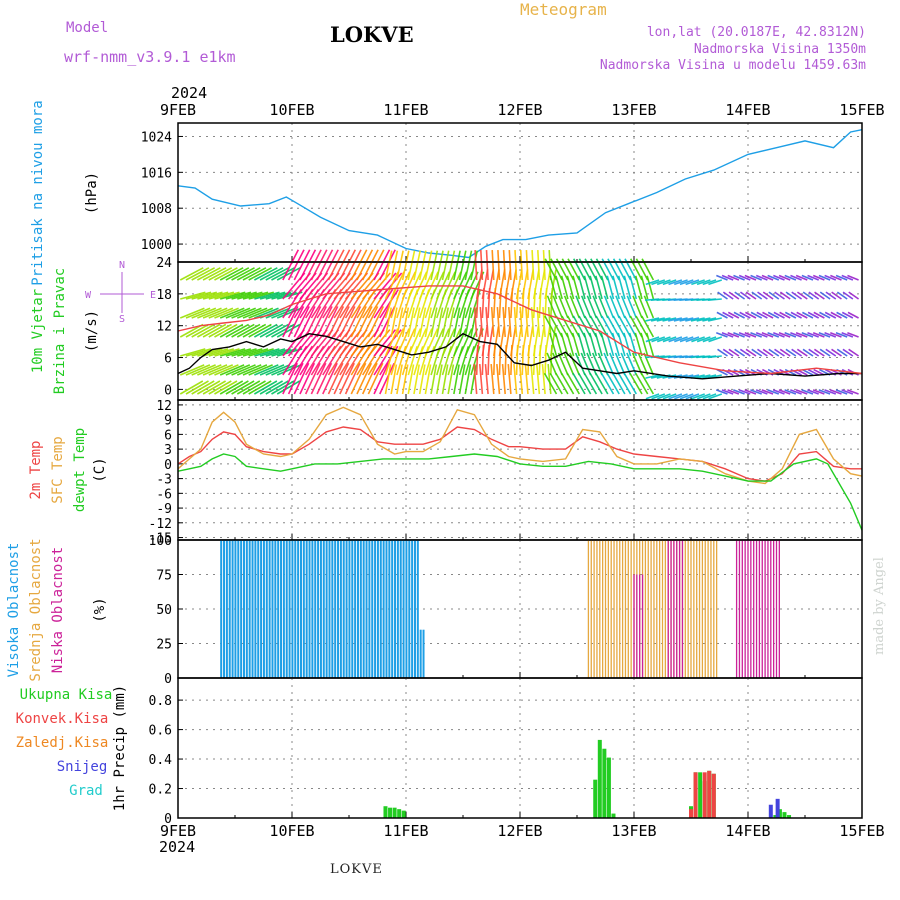  I want to click on year-bottom: 2024, so click(177, 847).